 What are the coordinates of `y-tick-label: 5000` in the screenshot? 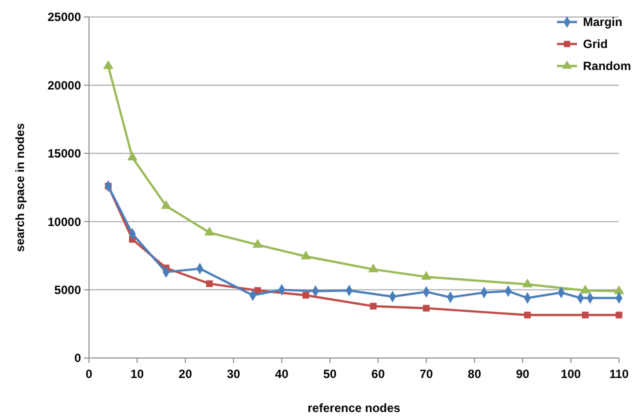 It's located at (68, 290).